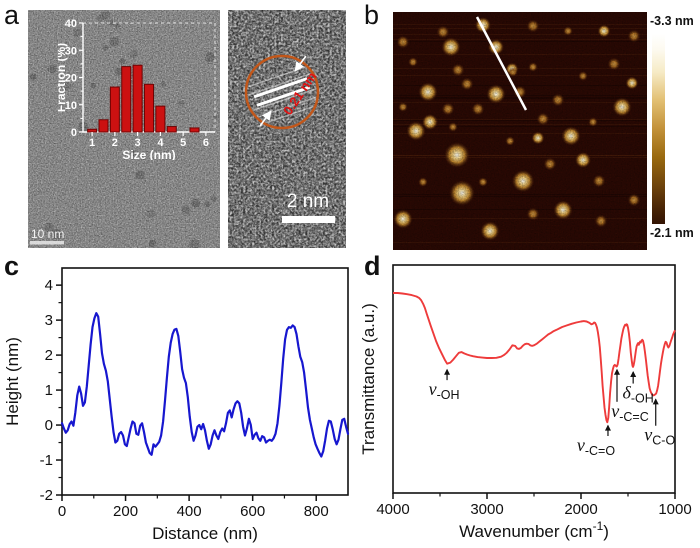 The height and width of the screenshot is (548, 700). Describe the element at coordinates (300, 63) in the screenshot. I see `upper-arrow` at that location.